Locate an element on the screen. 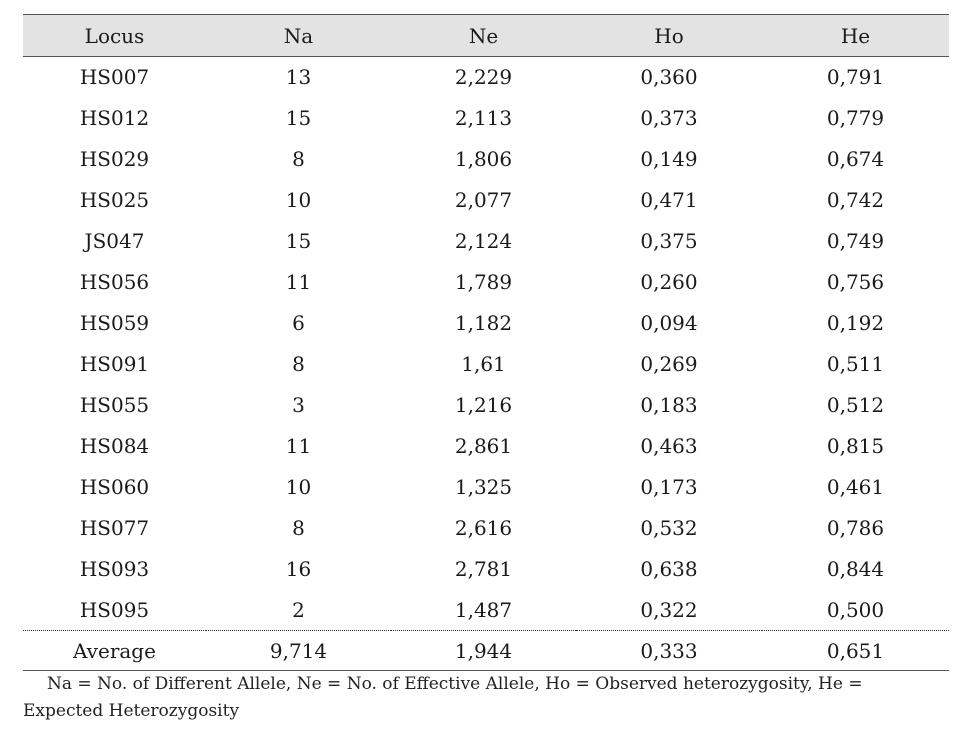 This screenshot has width=970, height=740. cell-he: 0,791 is located at coordinates (855, 77).